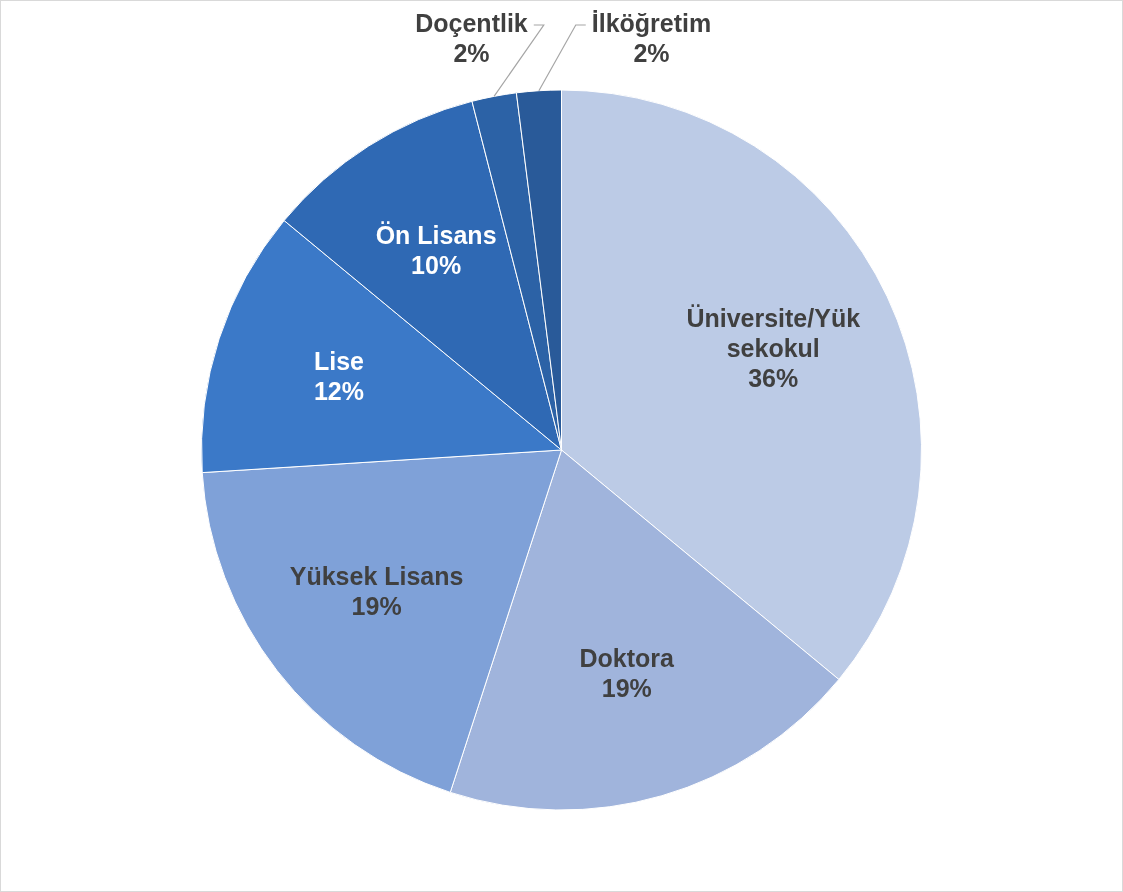 Image resolution: width=1123 pixels, height=892 pixels. Describe the element at coordinates (436, 265) in the screenshot. I see `data-label: 10%` at that location.